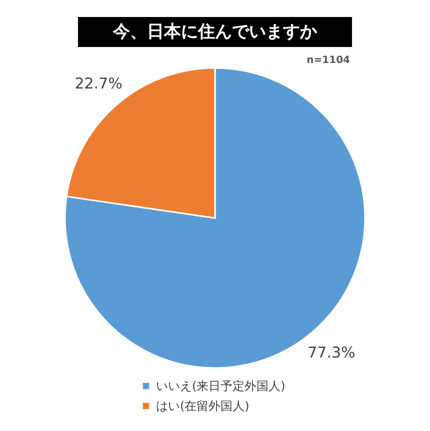  What do you see at coordinates (215, 32) in the screenshot?
I see `chart-title: 今、日本に住んでいますか` at bounding box center [215, 32].